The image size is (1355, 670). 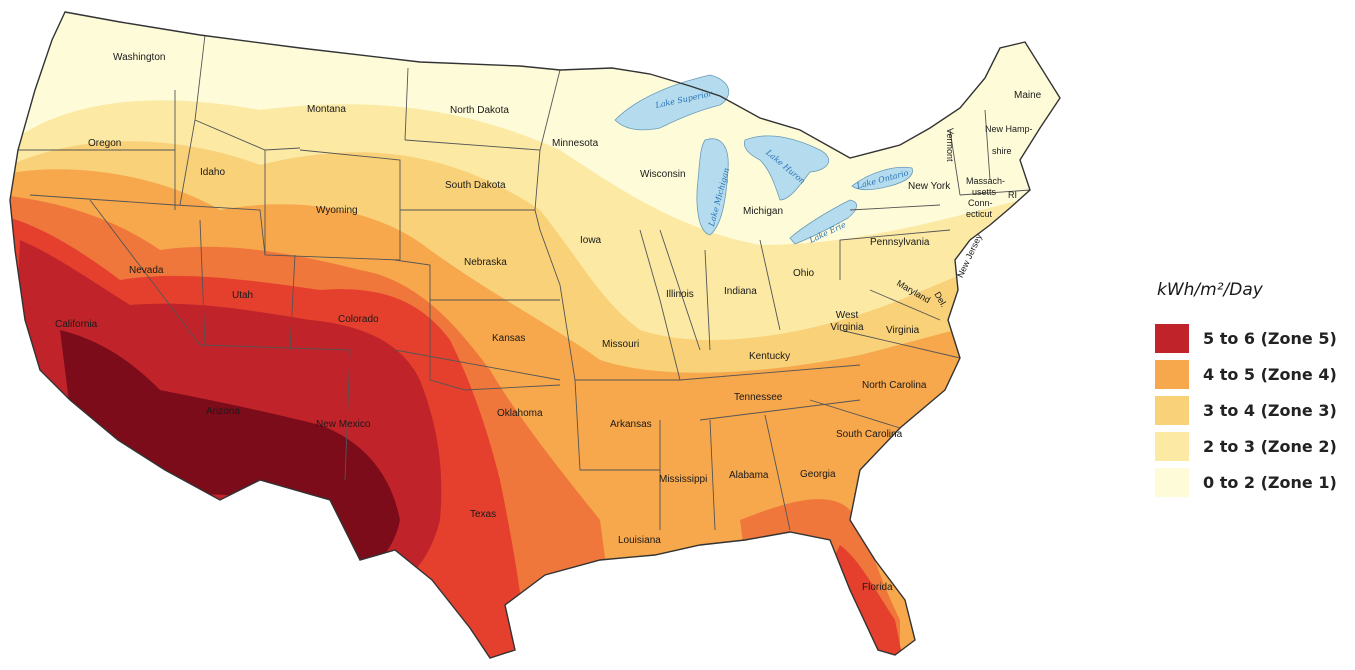 I want to click on state-label-alabama: Alabama, so click(x=749, y=475).